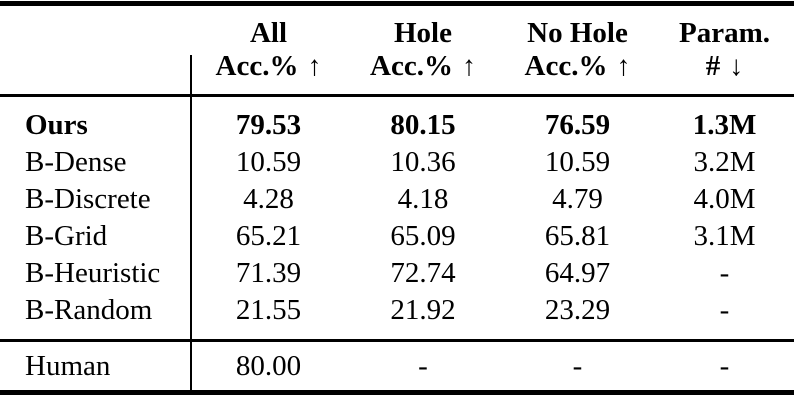 This screenshot has height=401, width=794. What do you see at coordinates (423, 273) in the screenshot?
I see `cell-hole-acc: 72.74` at bounding box center [423, 273].